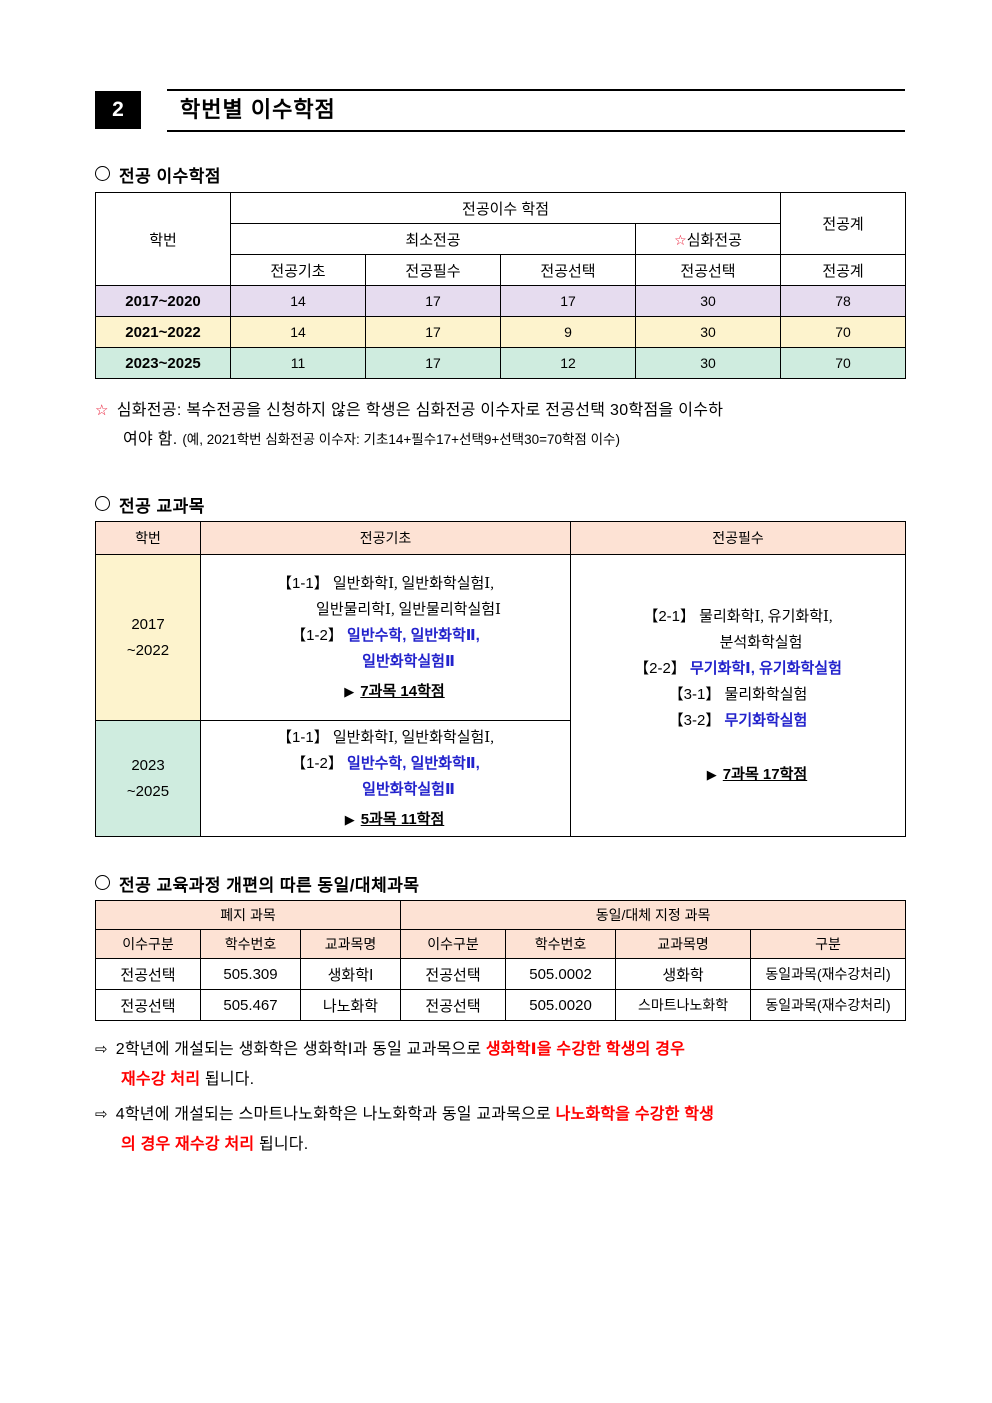 Image resolution: width=992 pixels, height=1403 pixels. Describe the element at coordinates (694, 694) in the screenshot. I see `tag-3-1: 【3-1】` at that location.